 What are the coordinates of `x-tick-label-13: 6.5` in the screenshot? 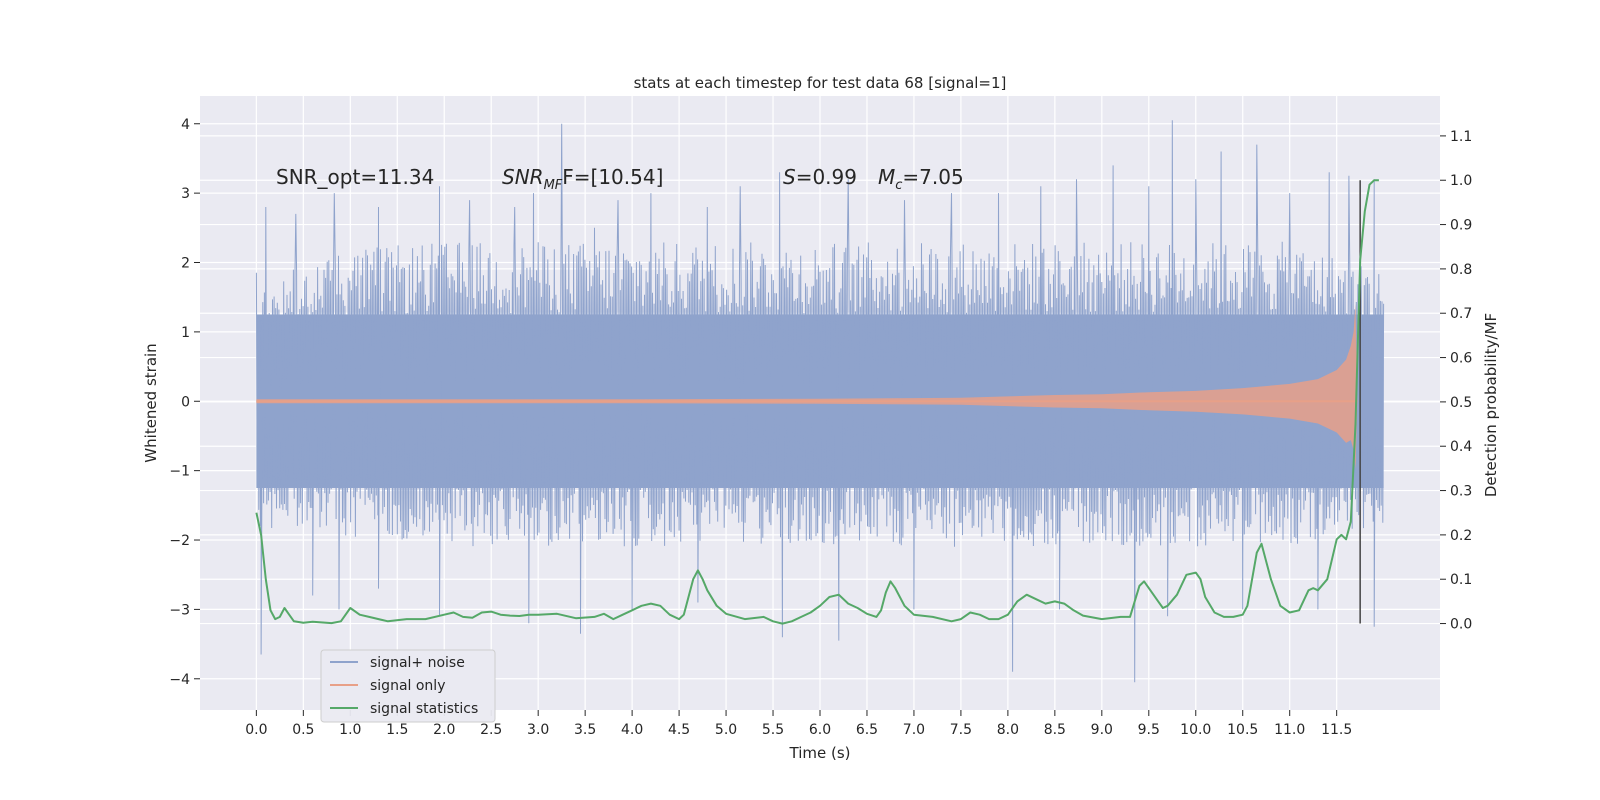 It's located at (867, 730).